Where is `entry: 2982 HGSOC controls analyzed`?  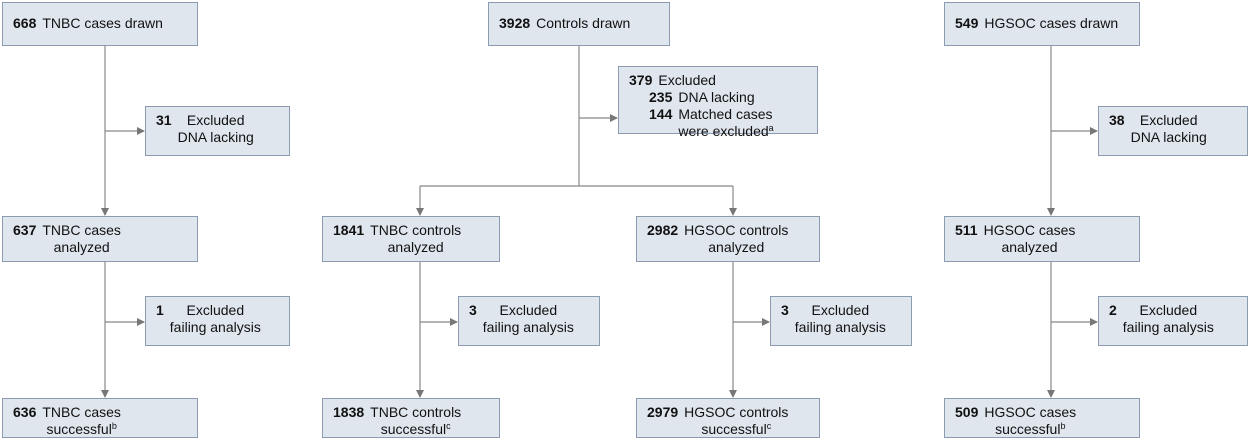 entry: 2982 HGSOC controls analyzed is located at coordinates (728, 239).